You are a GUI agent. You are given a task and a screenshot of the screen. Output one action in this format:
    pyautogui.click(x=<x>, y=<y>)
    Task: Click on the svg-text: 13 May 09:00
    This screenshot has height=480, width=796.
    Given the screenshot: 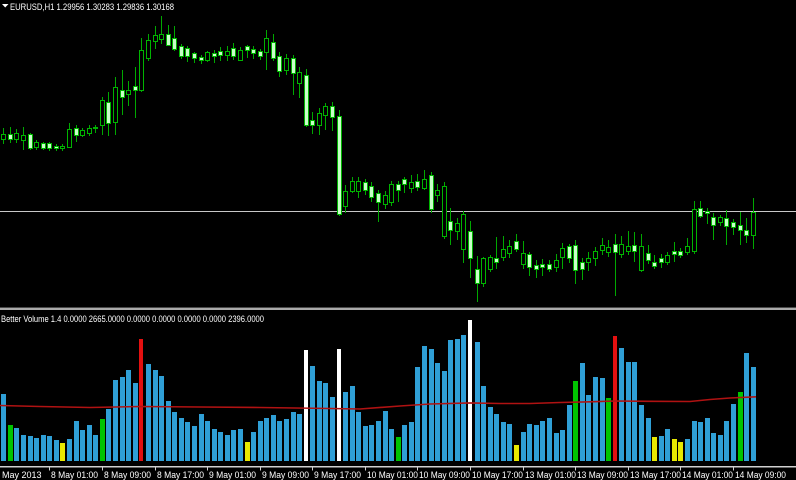 What is the action you would take?
    pyautogui.click(x=602, y=475)
    